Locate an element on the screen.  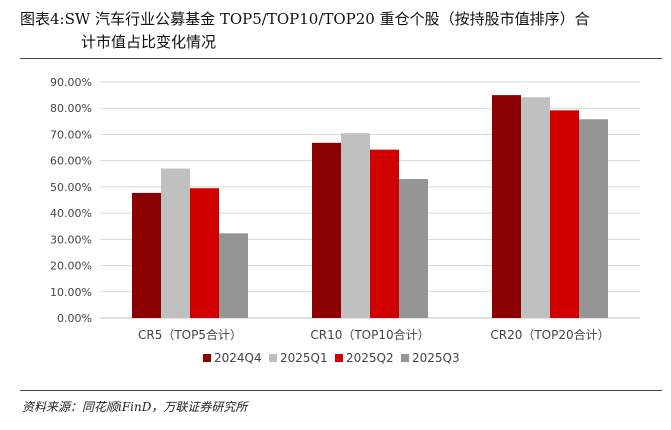
y-tick-label: 60.00% is located at coordinates (71, 161).